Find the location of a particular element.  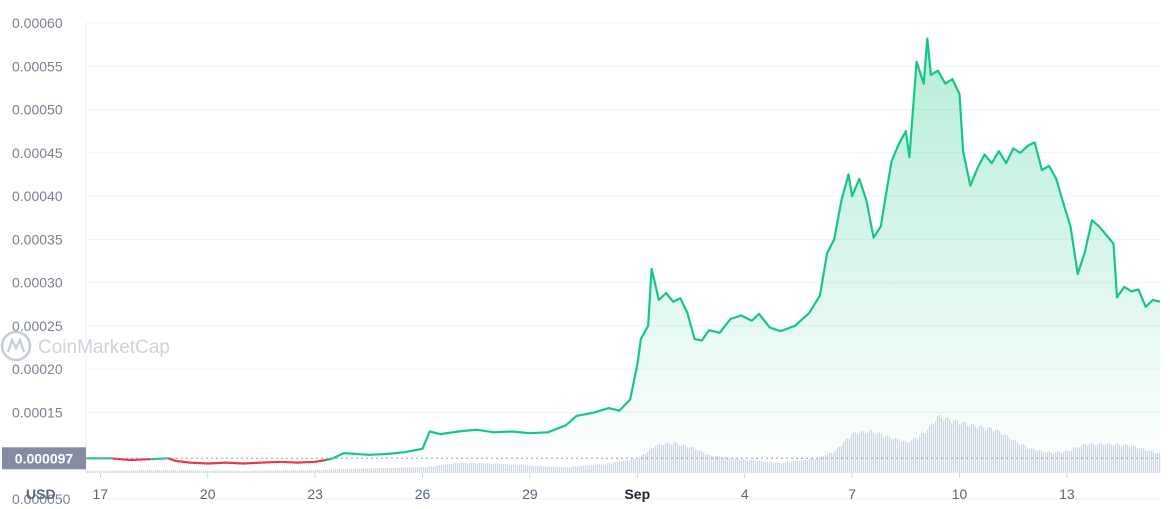

start-price-badge is located at coordinates (44, 458).